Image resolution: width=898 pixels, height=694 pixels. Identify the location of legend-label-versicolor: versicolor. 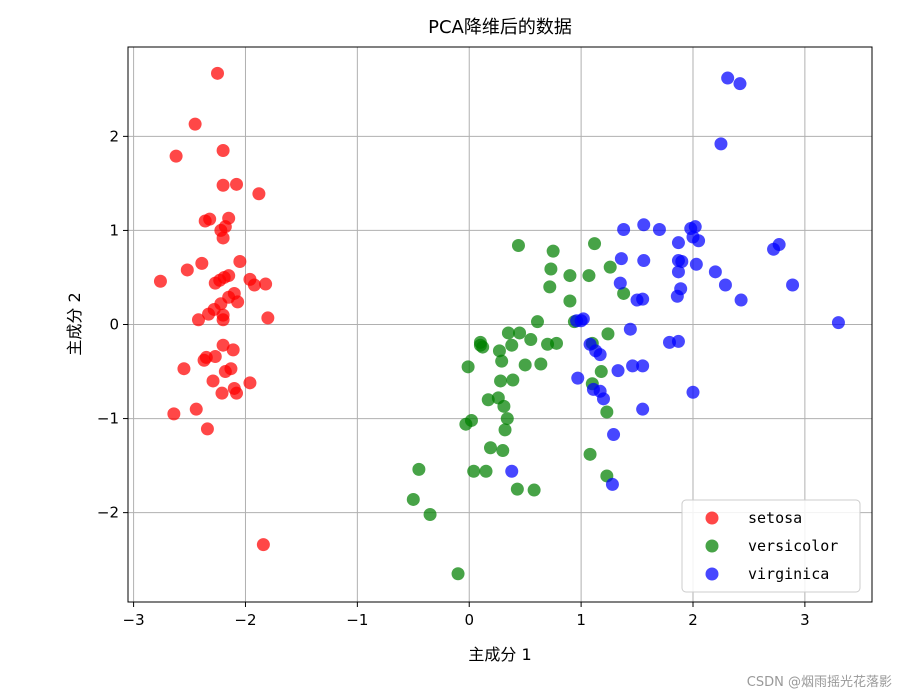
(793, 546).